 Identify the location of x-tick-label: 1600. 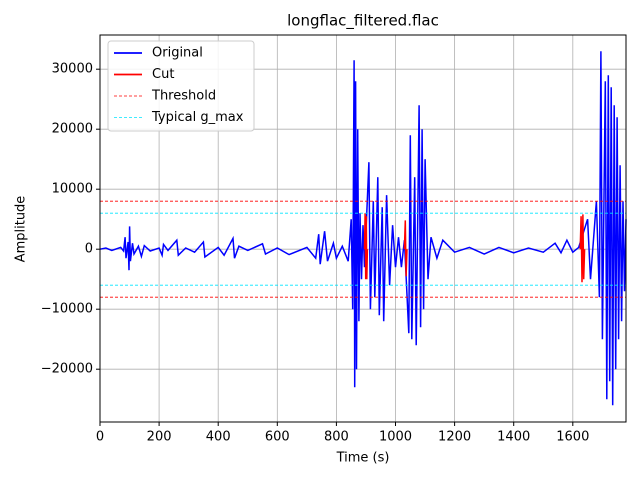
(572, 437).